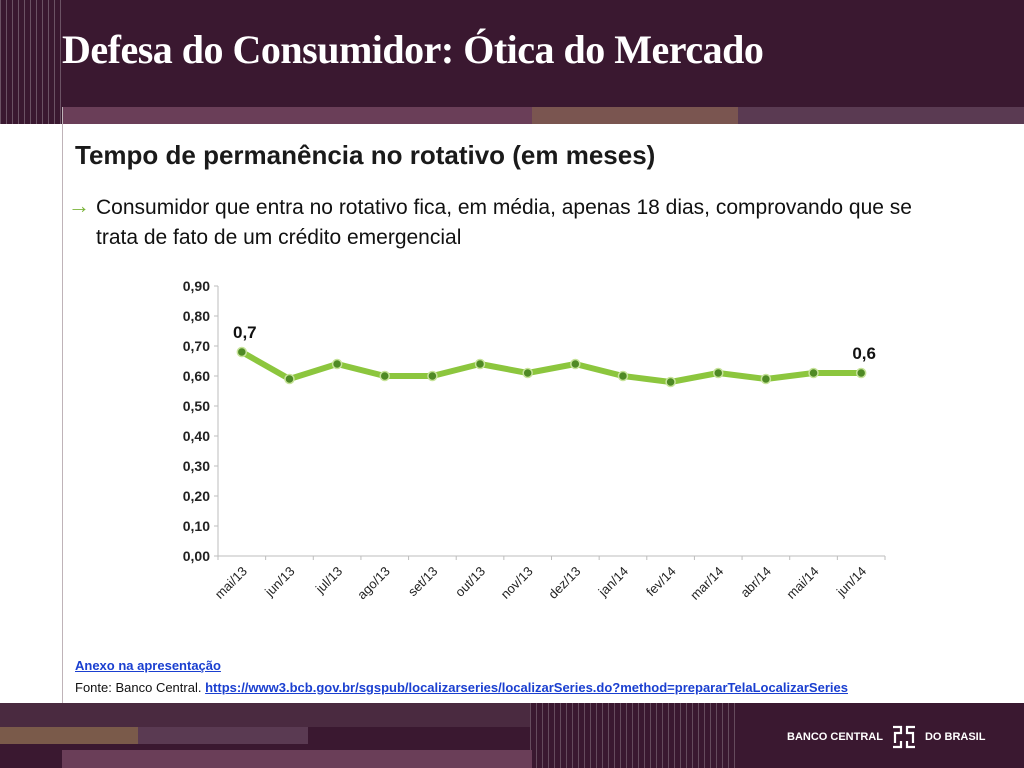 This screenshot has width=1024, height=768. Describe the element at coordinates (755, 582) in the screenshot. I see `x-tick-label: abr/14` at that location.